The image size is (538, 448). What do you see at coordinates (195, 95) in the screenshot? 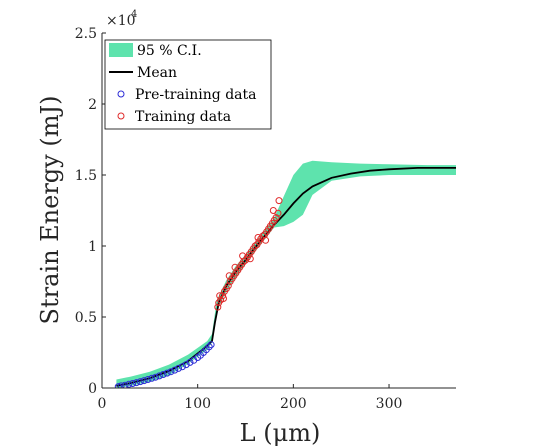
I see `legend-pretraining-label: Pre-training data` at bounding box center [195, 95].